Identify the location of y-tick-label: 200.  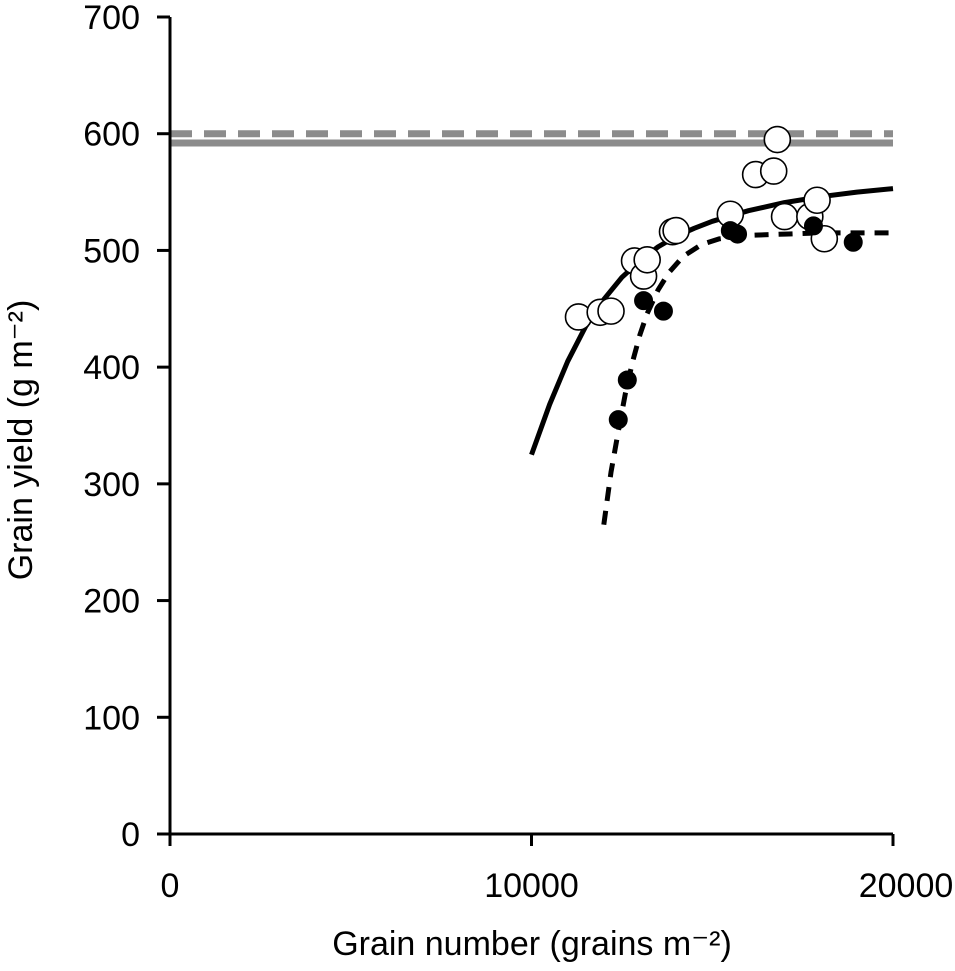
(111, 602).